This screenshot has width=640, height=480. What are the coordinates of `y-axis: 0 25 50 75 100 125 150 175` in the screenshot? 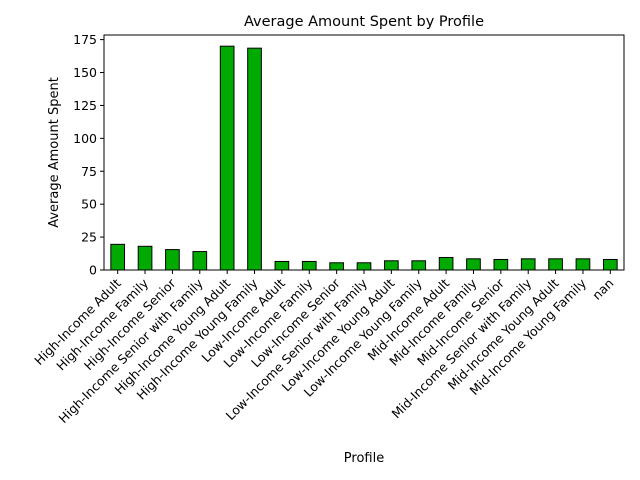 It's located at (88, 155).